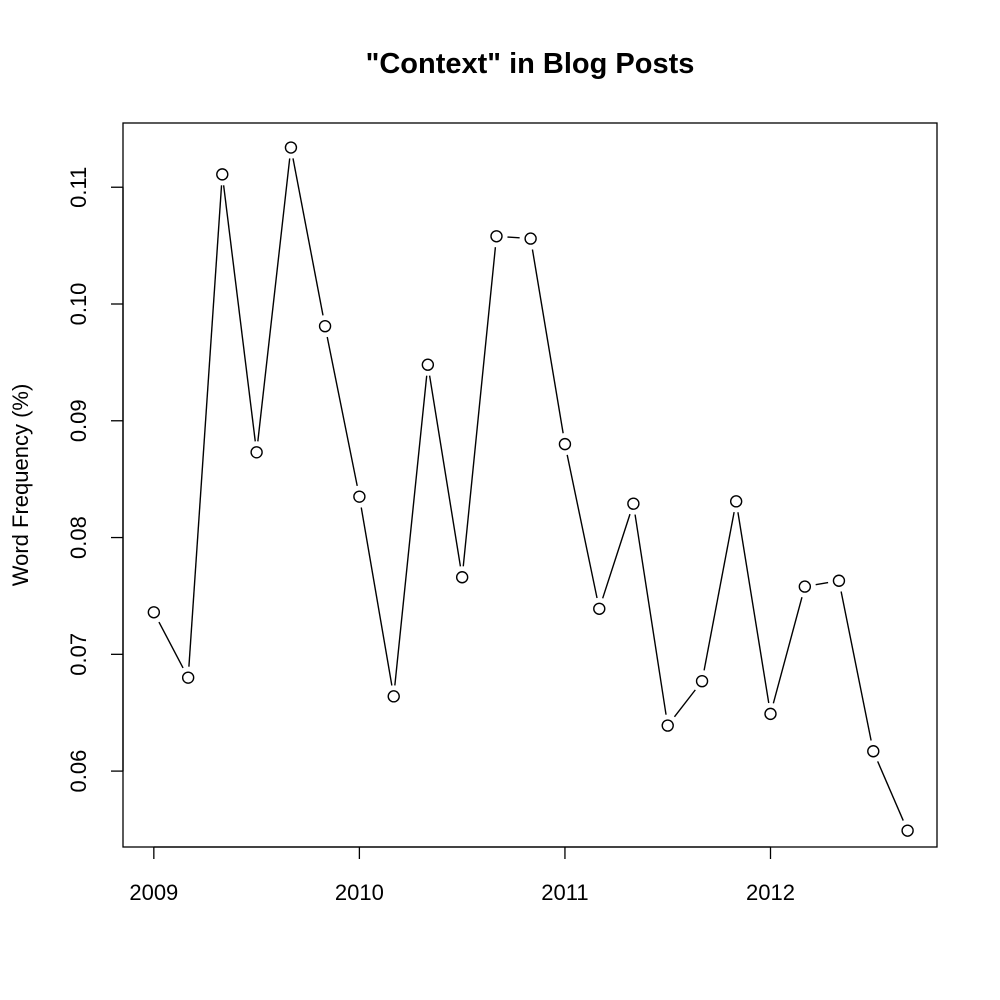  What do you see at coordinates (564, 892) in the screenshot?
I see `x-tick-label: 2011` at bounding box center [564, 892].